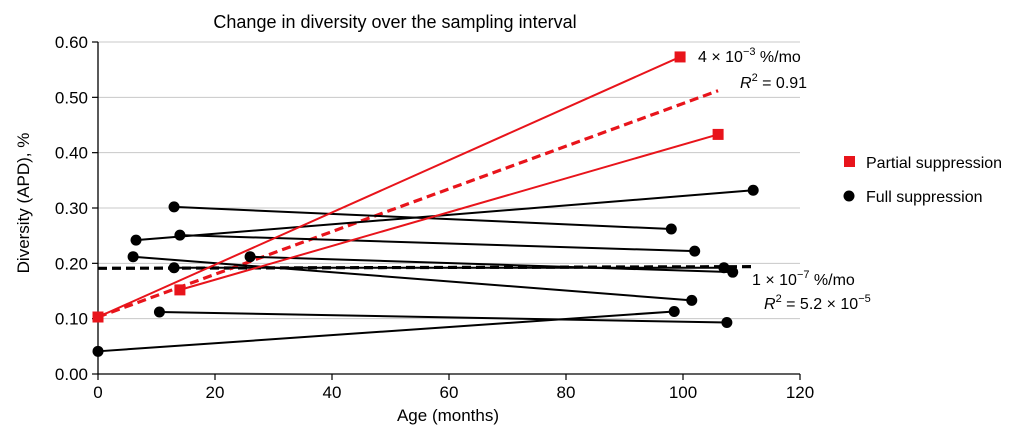  Describe the element at coordinates (934, 163) in the screenshot. I see `legend-partial-label: Partial suppression` at that location.